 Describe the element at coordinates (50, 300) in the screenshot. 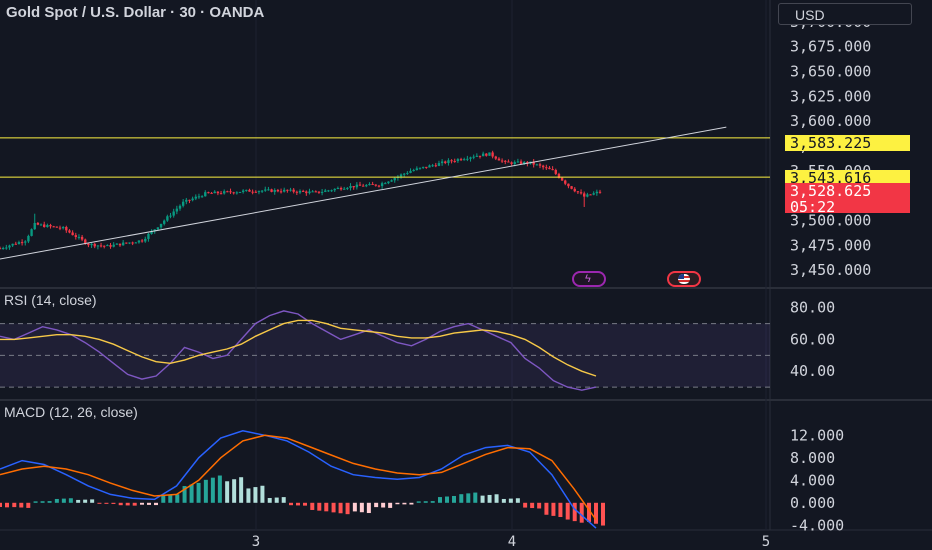

I see `rsi-legend: RSI (14, close)` at that location.